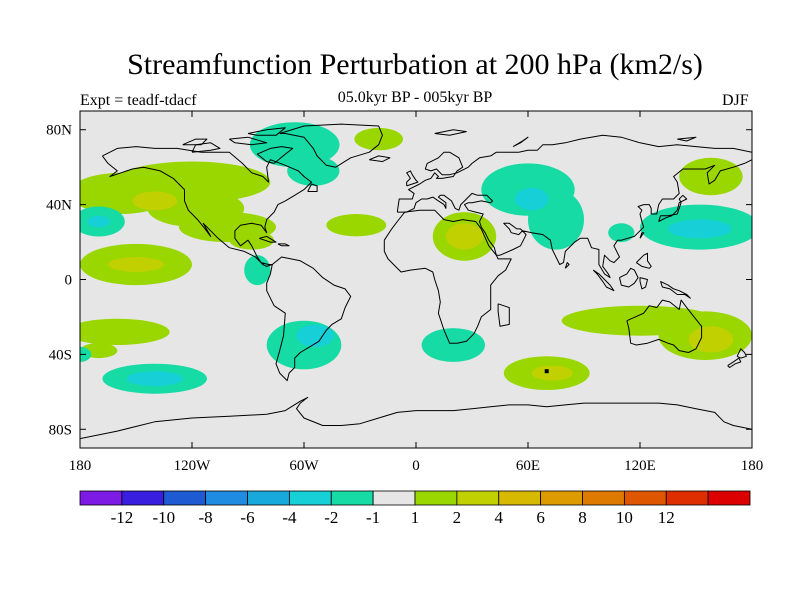 The width and height of the screenshot is (800, 600). I want to click on colorbar-label: 4, so click(499, 517).